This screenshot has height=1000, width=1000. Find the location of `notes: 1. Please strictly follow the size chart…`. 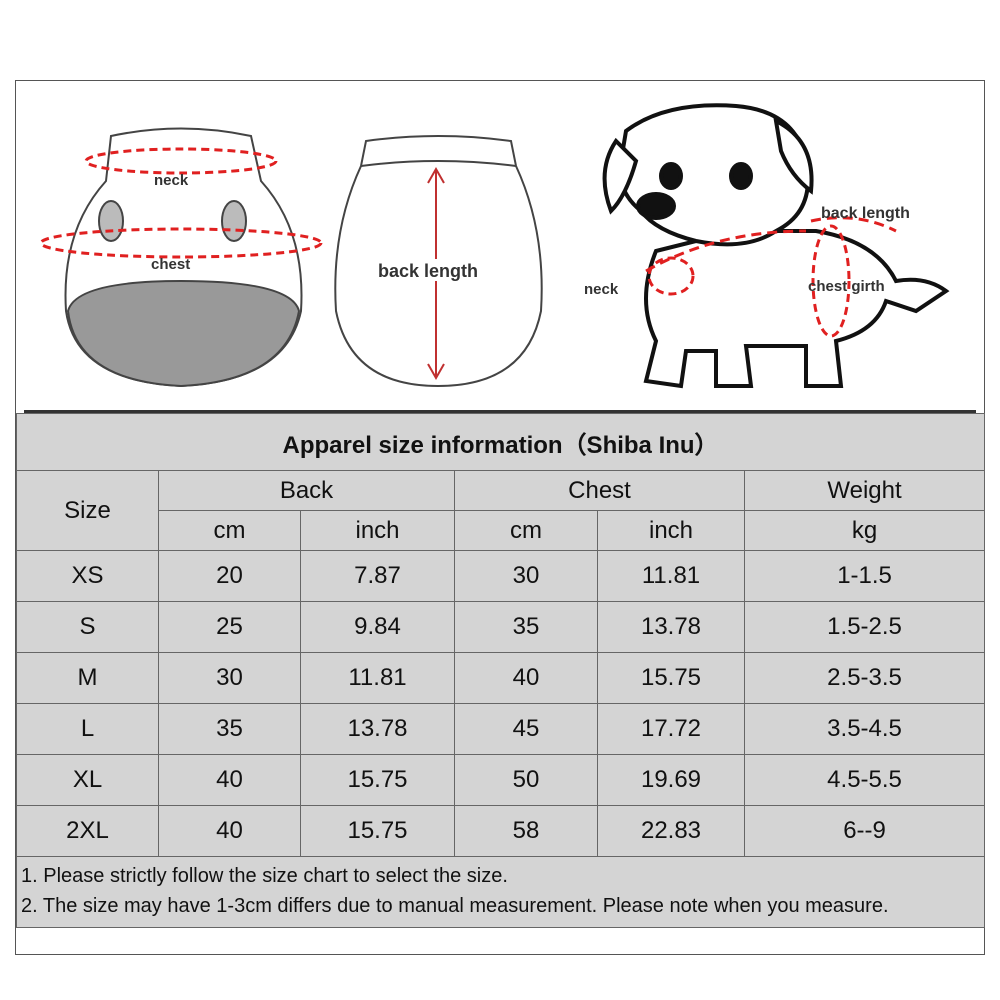

notes: 1. Please strictly follow the size chart… is located at coordinates (500, 892).